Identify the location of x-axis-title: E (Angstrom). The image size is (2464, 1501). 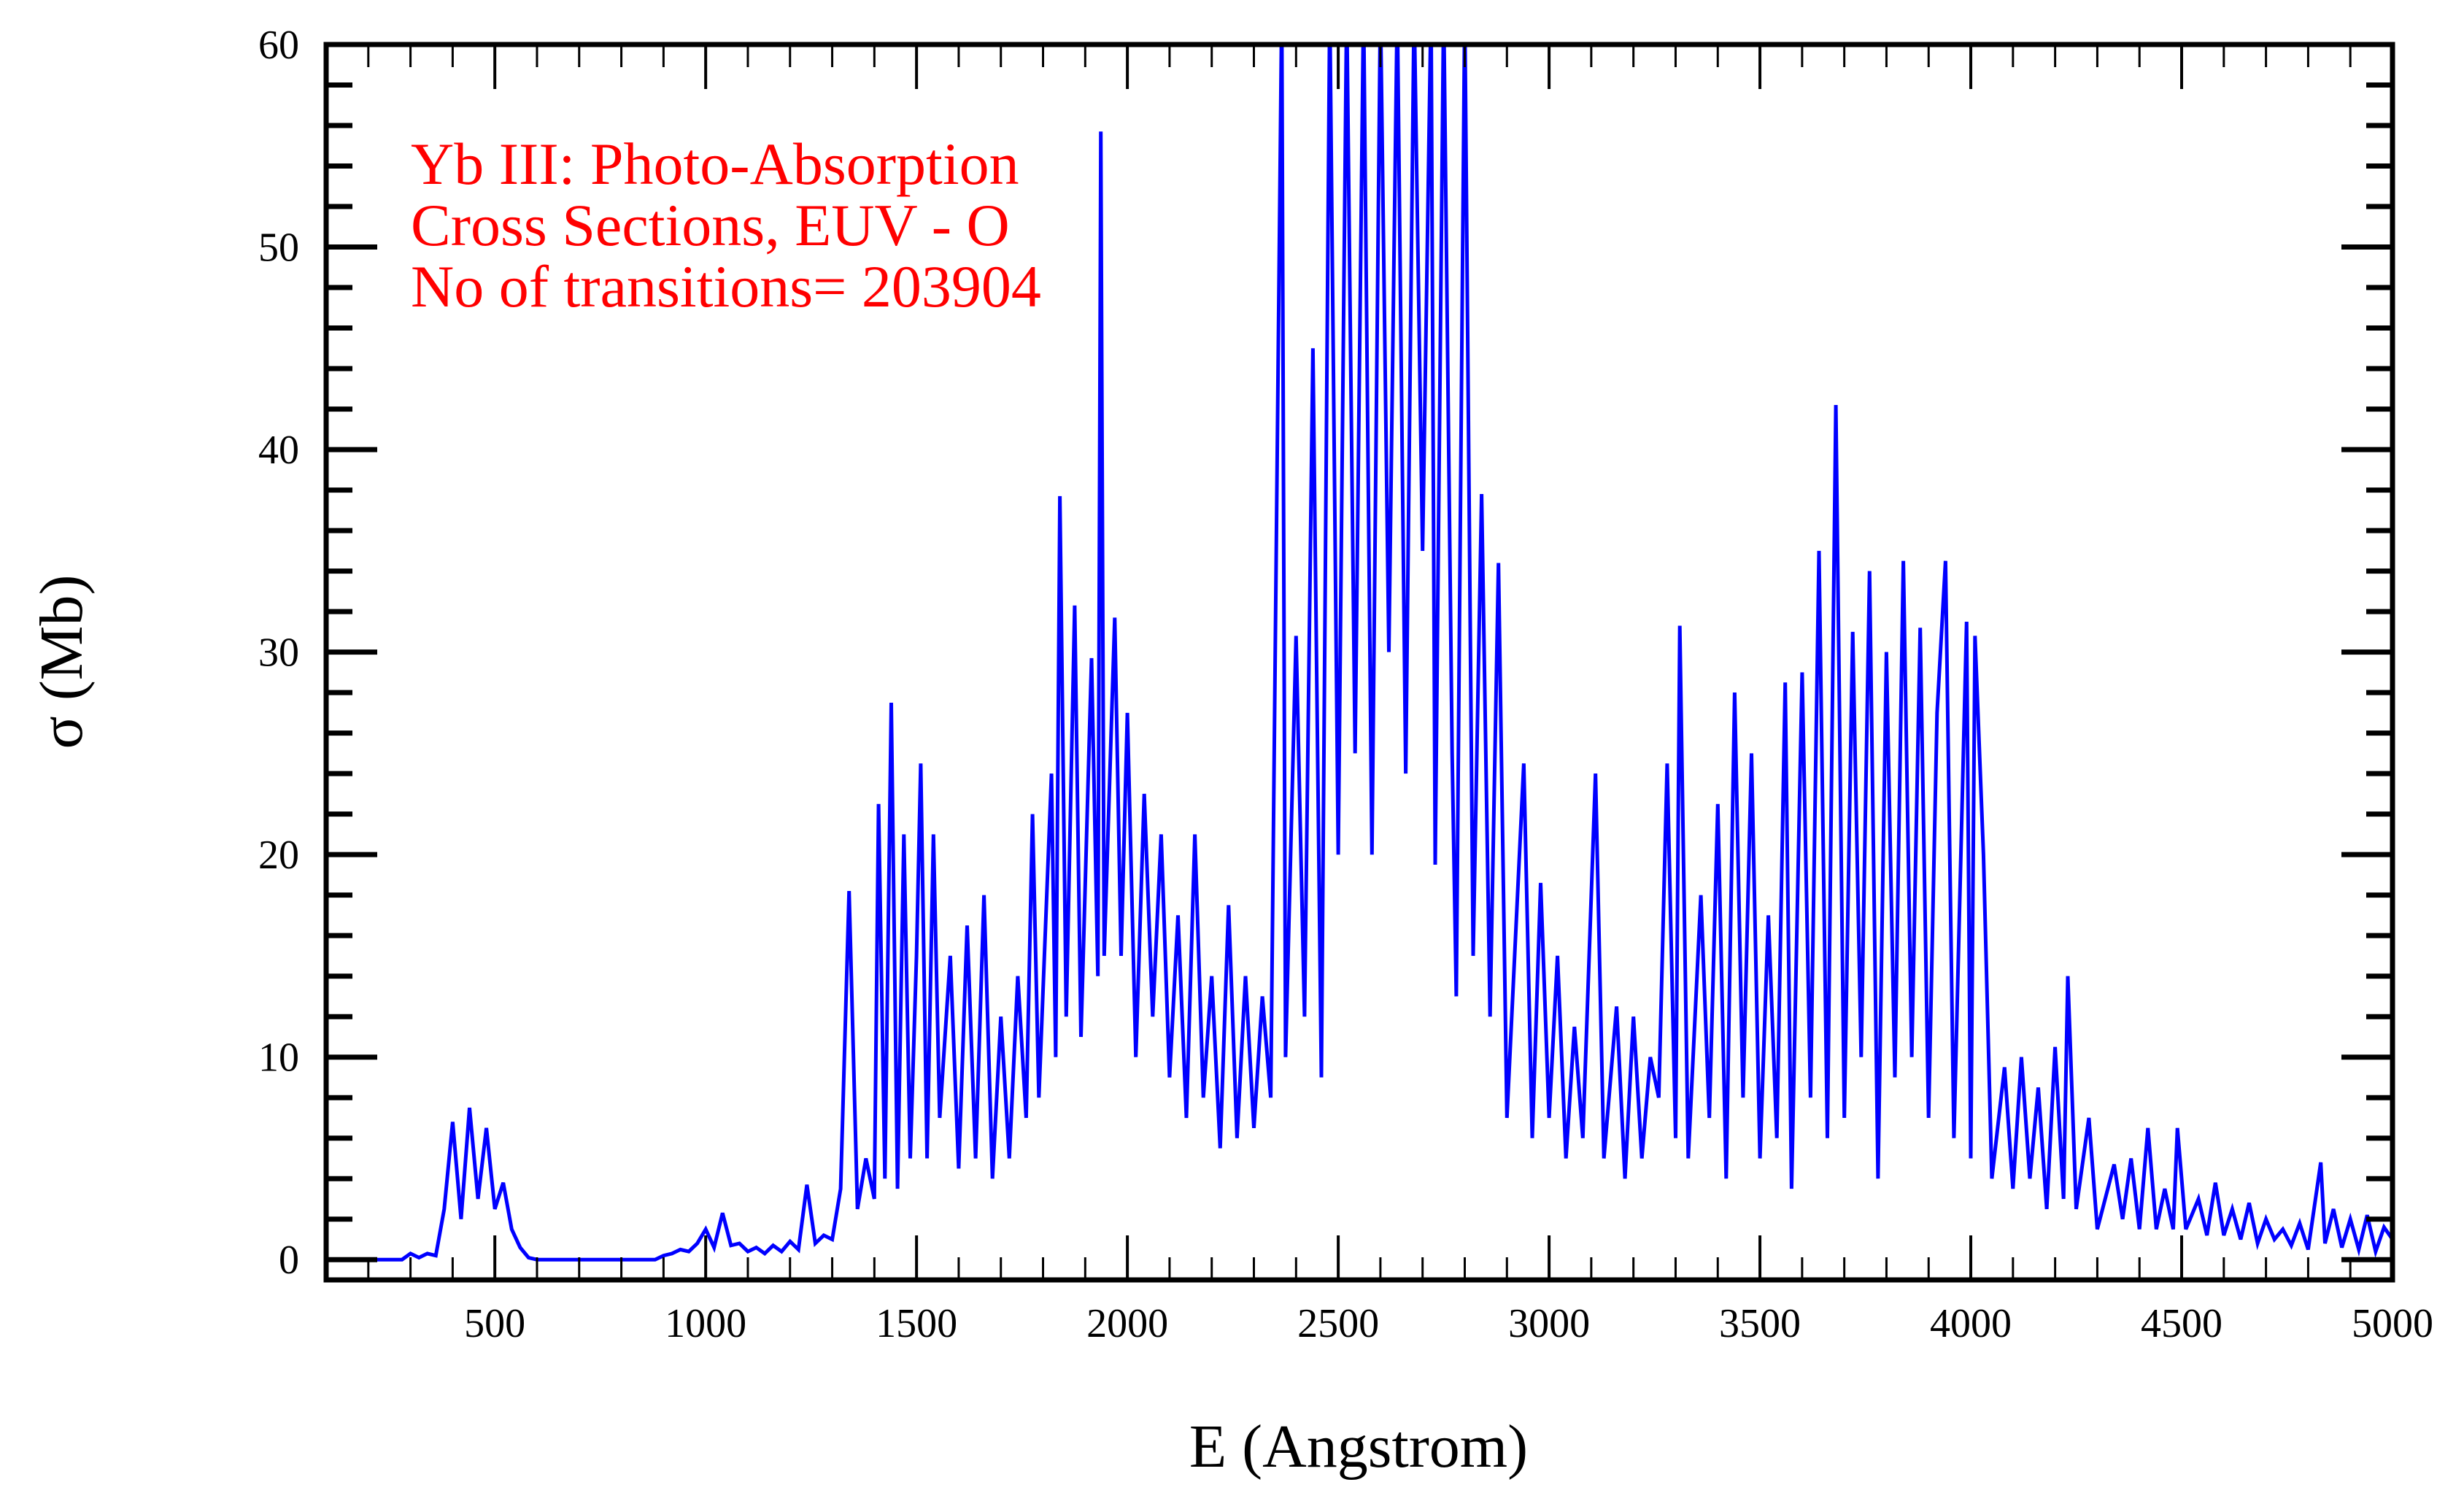
(1358, 1447).